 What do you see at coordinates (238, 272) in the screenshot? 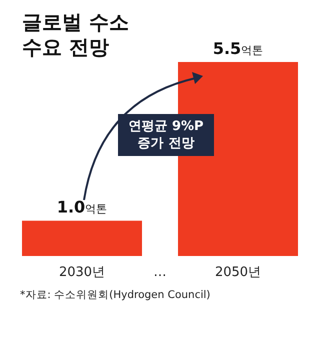
I see `x-tick-label: 2050년` at bounding box center [238, 272].